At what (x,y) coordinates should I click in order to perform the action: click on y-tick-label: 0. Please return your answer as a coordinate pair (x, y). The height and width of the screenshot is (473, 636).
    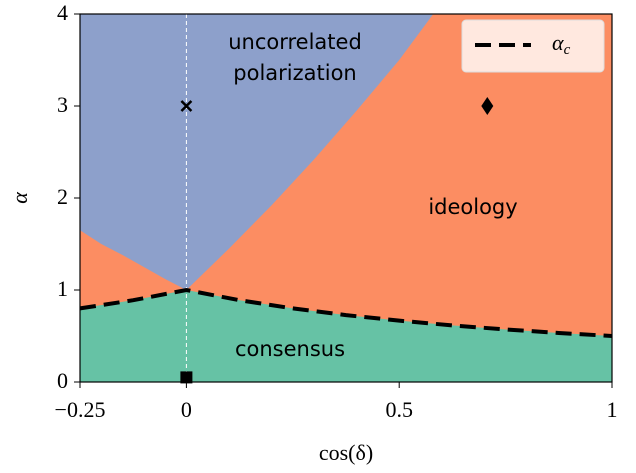
    Looking at the image, I should click on (62, 380).